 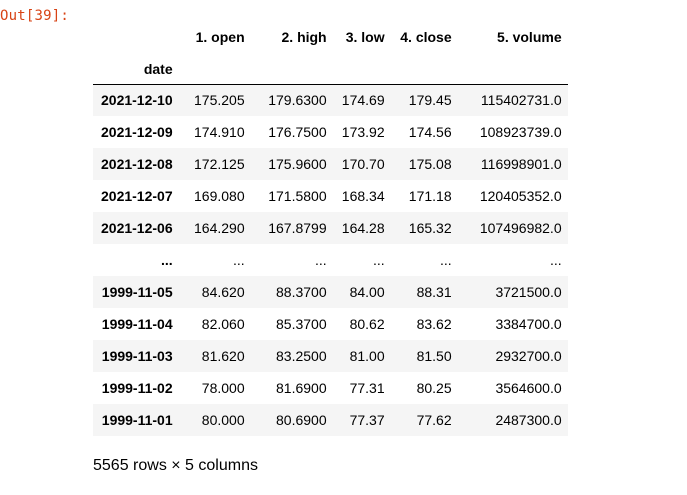 I want to click on shape-summary: 5565 rows × 5 columns, so click(x=175, y=465).